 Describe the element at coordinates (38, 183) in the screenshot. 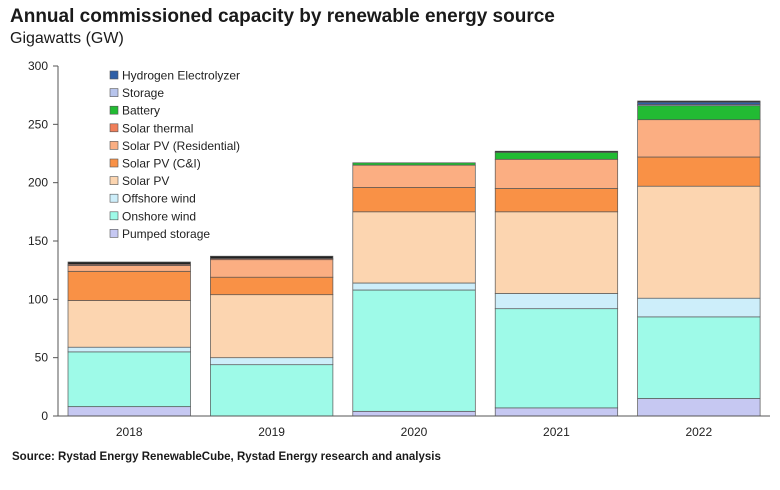

I see `y-tick-label: 200` at that location.